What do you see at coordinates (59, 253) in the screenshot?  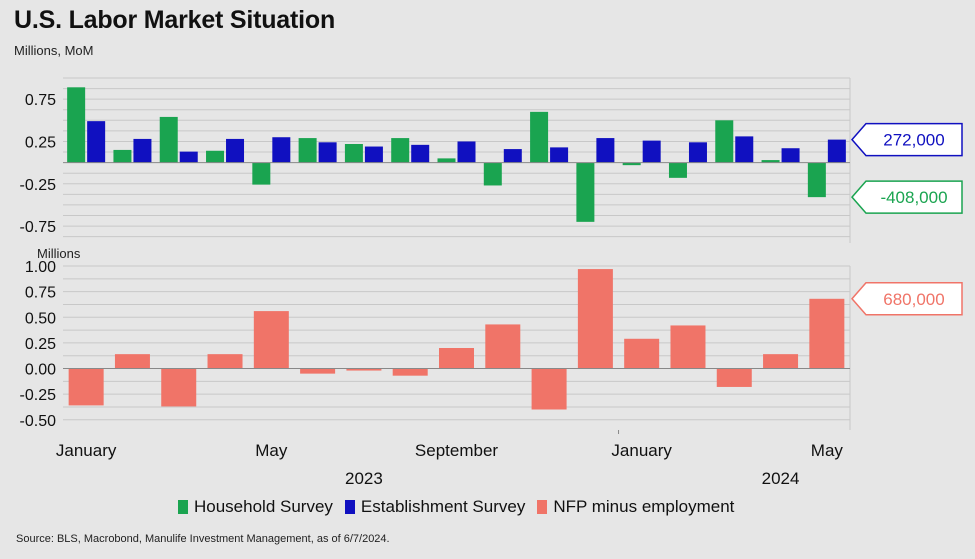 I see `y-axis-label-bottom: Millions` at bounding box center [59, 253].